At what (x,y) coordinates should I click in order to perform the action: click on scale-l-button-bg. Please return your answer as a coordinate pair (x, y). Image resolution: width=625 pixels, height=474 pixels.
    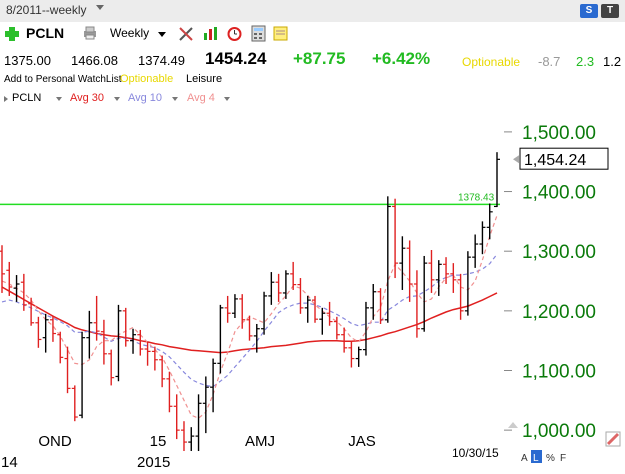
    Looking at the image, I should click on (536, 456).